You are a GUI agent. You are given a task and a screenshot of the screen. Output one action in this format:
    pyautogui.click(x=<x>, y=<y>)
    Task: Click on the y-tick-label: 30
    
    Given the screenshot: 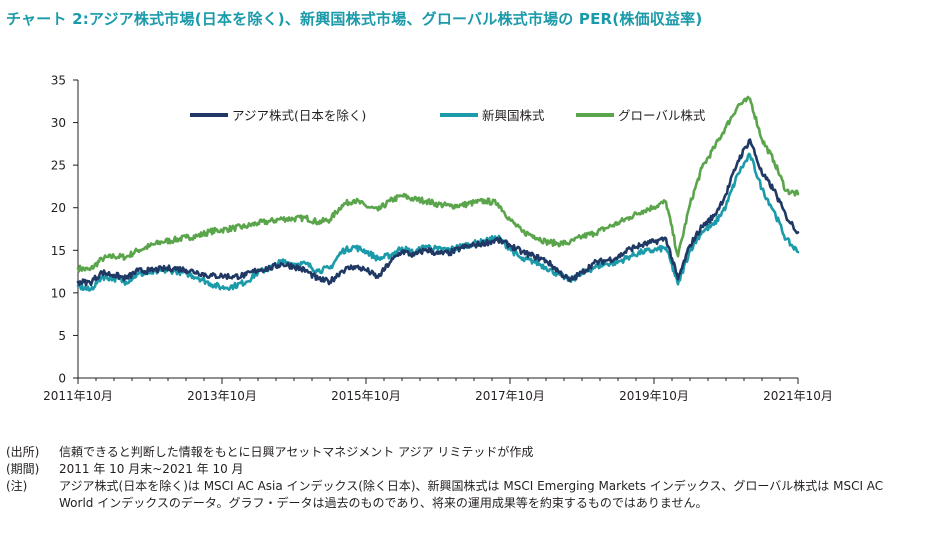 What is the action you would take?
    pyautogui.click(x=58, y=123)
    